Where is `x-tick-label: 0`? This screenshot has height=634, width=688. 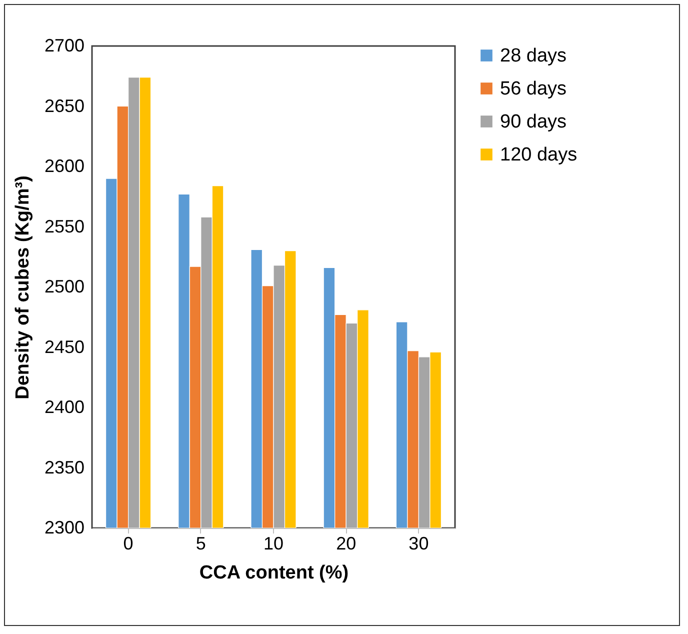 x-tick-label: 0 is located at coordinates (128, 544).